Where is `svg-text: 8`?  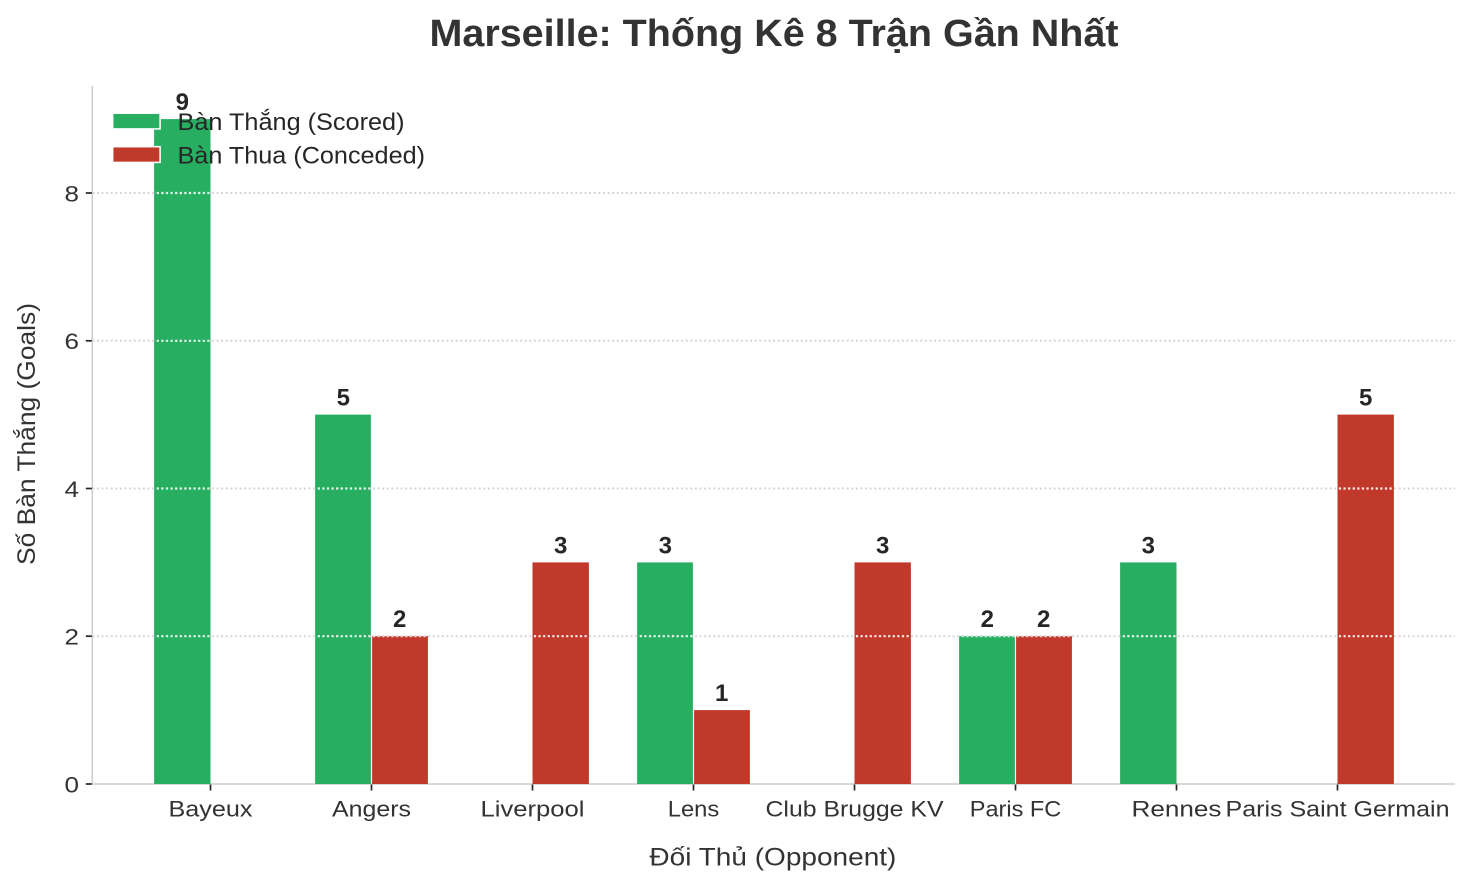
svg-text: 8 is located at coordinates (72, 193).